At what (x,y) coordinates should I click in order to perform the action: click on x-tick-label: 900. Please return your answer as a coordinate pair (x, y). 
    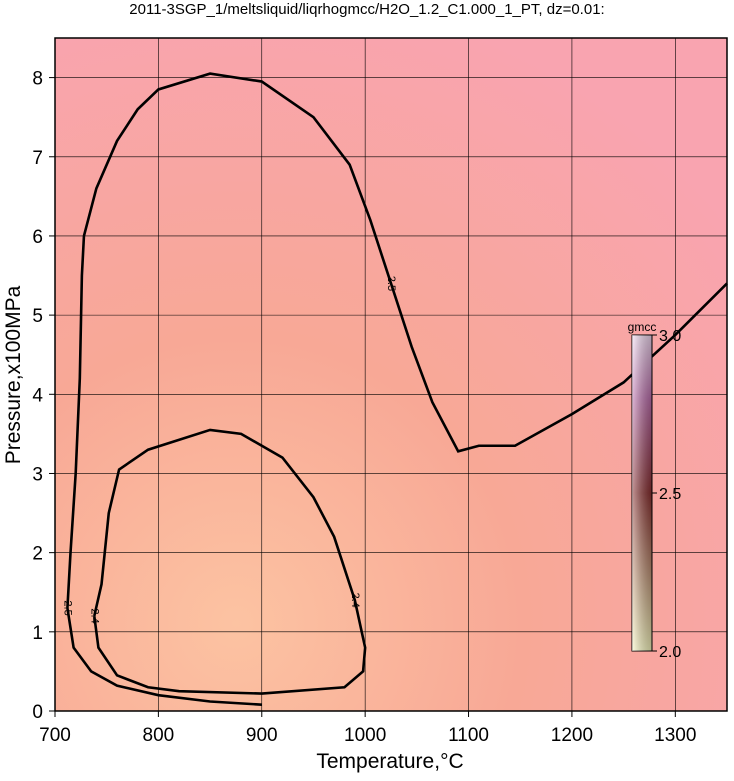
    Looking at the image, I should click on (262, 735).